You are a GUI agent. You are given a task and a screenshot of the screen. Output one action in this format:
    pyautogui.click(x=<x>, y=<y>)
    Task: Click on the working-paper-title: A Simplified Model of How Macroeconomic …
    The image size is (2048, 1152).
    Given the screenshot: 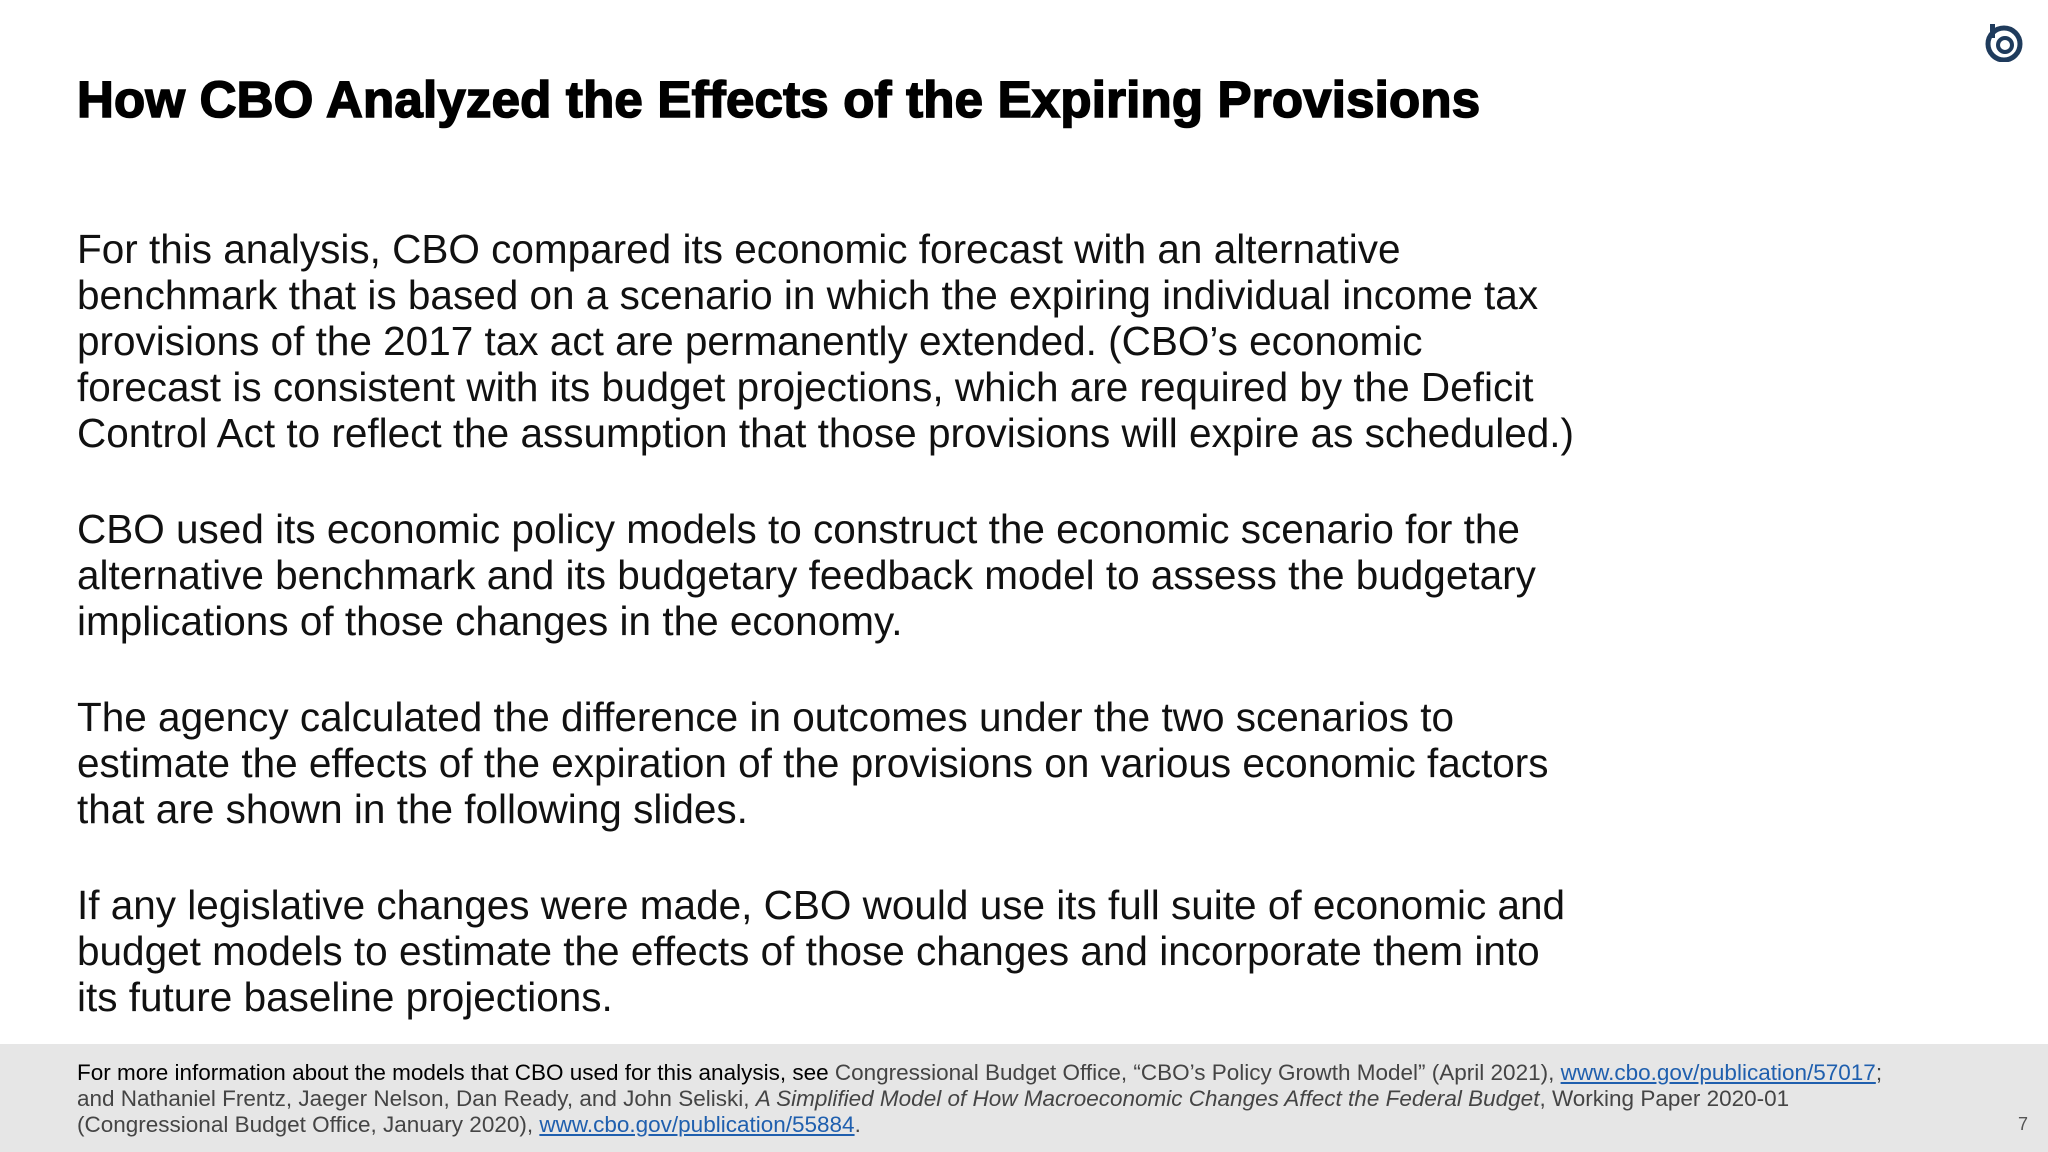 What is the action you would take?
    pyautogui.click(x=1147, y=1098)
    